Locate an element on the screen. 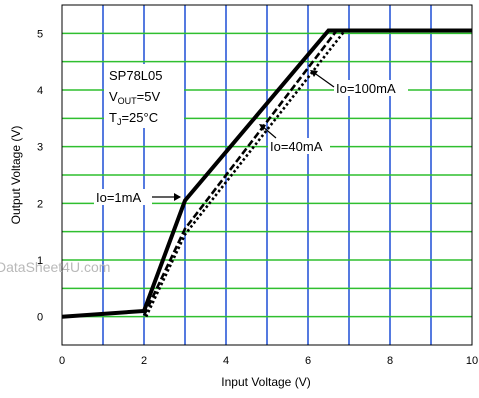 Image resolution: width=479 pixels, height=398 pixels. callout-io40: Io=40mA is located at coordinates (294, 139).